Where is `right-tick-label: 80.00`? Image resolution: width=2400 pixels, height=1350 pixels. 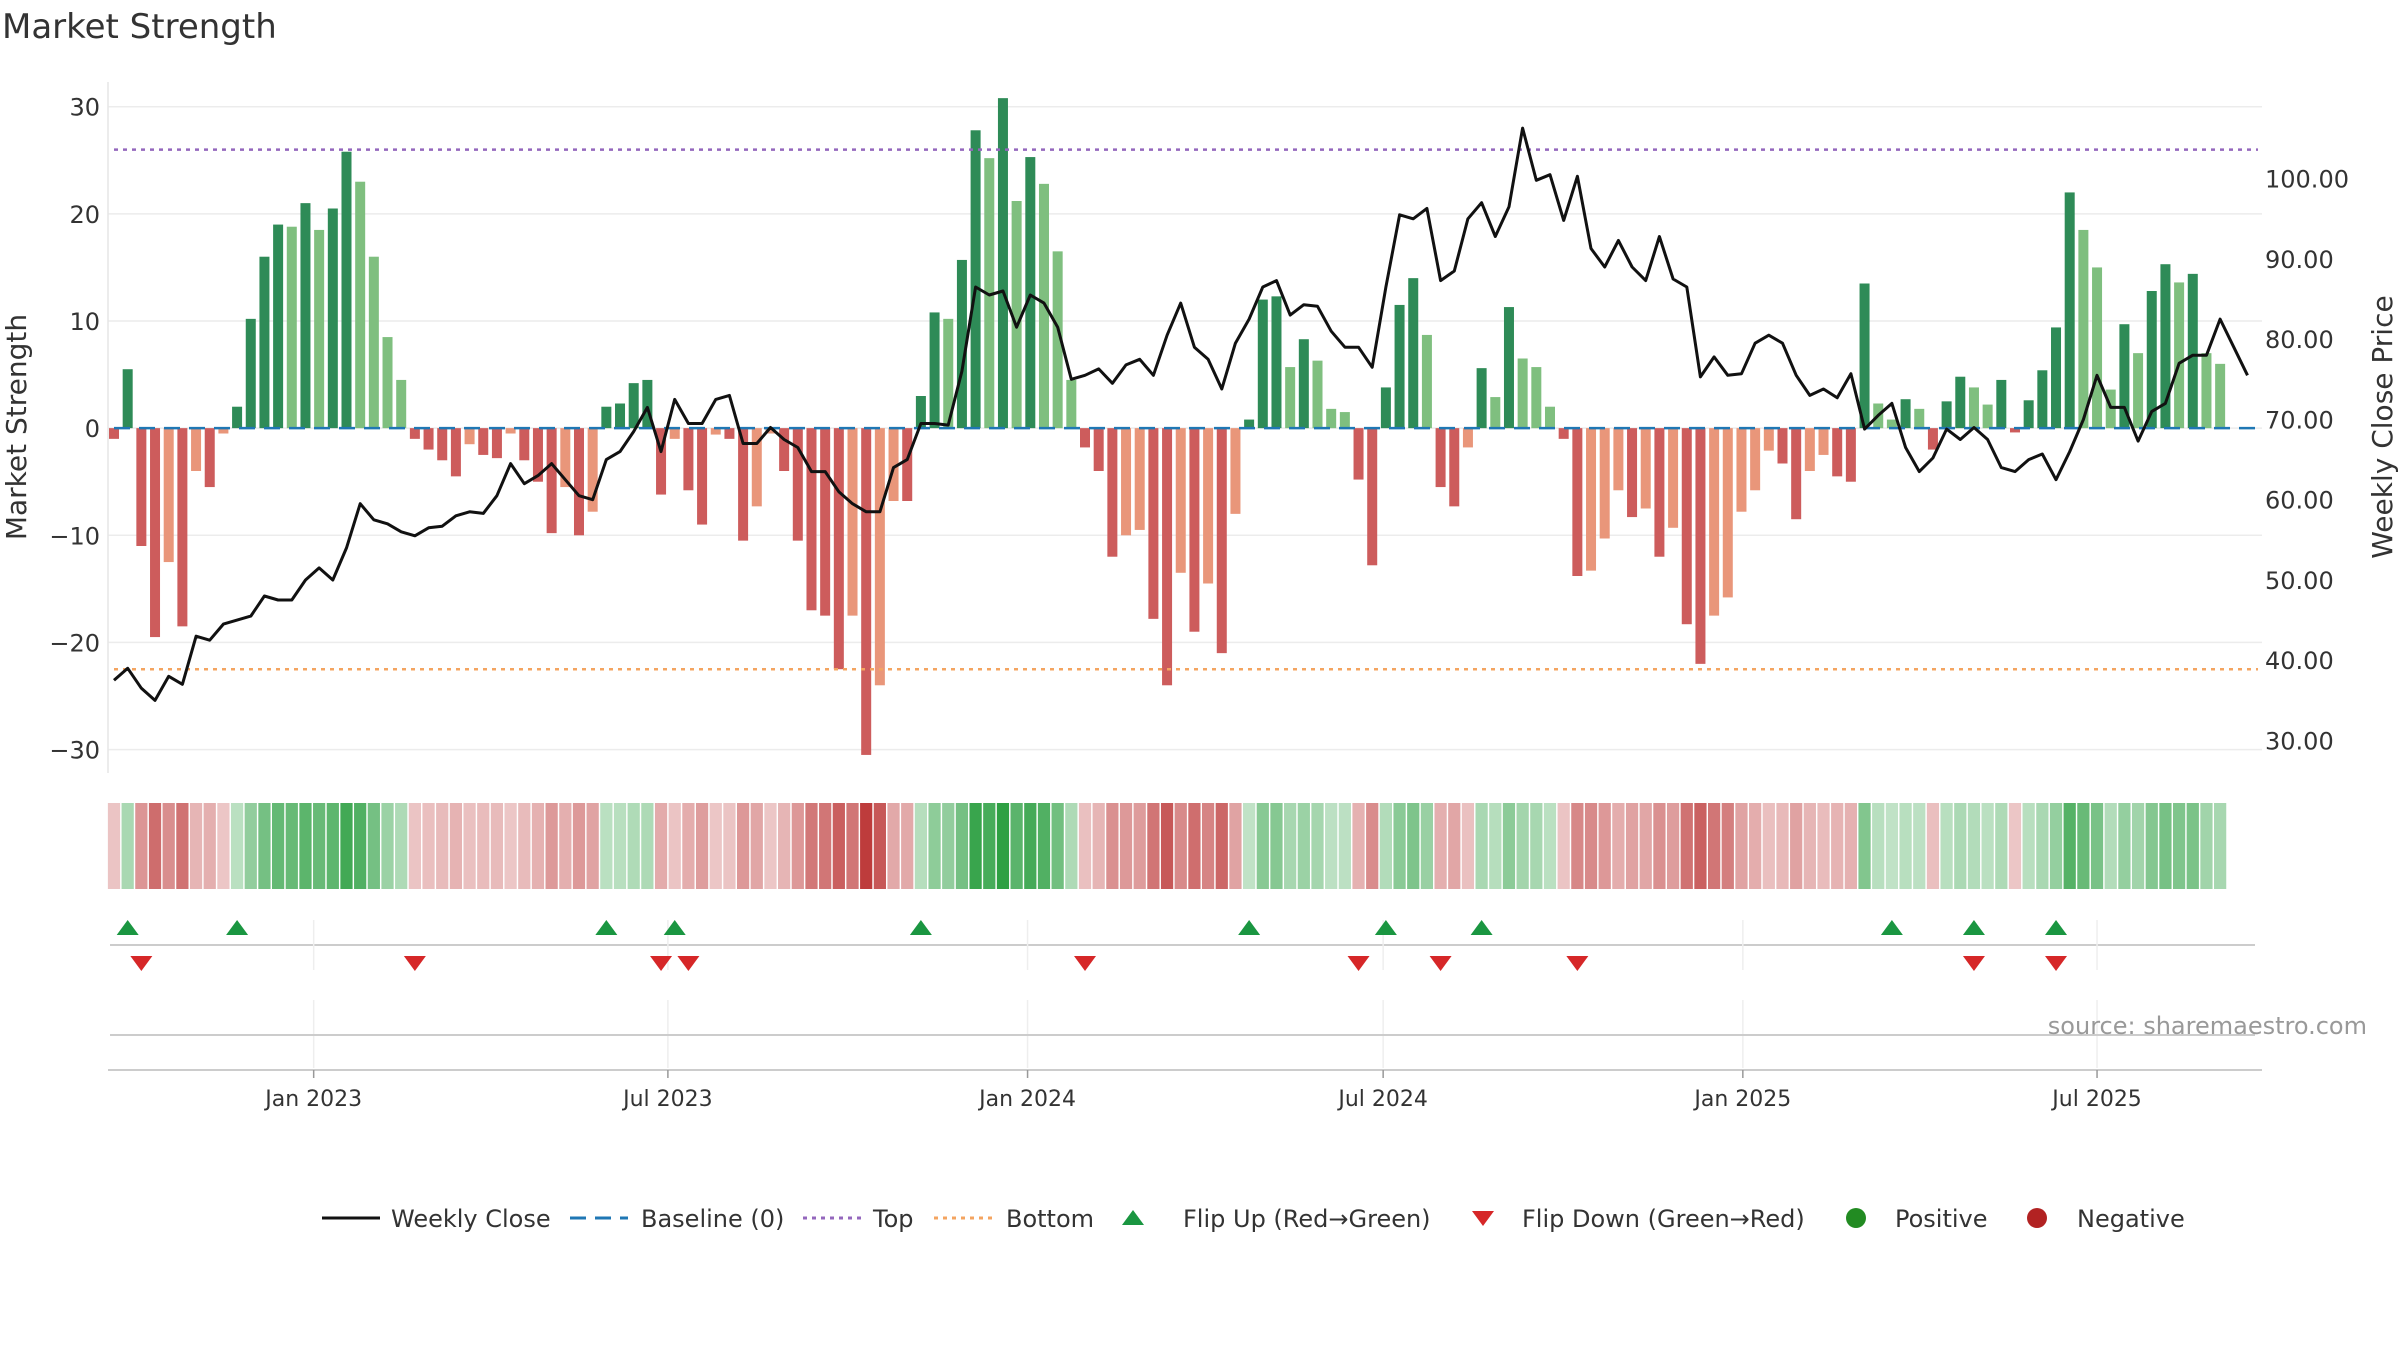
right-tick-label: 80.00 is located at coordinates (2299, 340).